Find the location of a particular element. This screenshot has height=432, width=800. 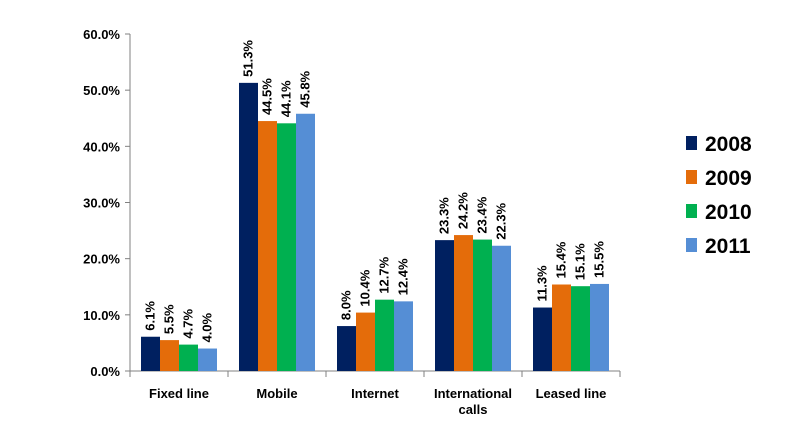

data-label: 23.3% is located at coordinates (444, 215).